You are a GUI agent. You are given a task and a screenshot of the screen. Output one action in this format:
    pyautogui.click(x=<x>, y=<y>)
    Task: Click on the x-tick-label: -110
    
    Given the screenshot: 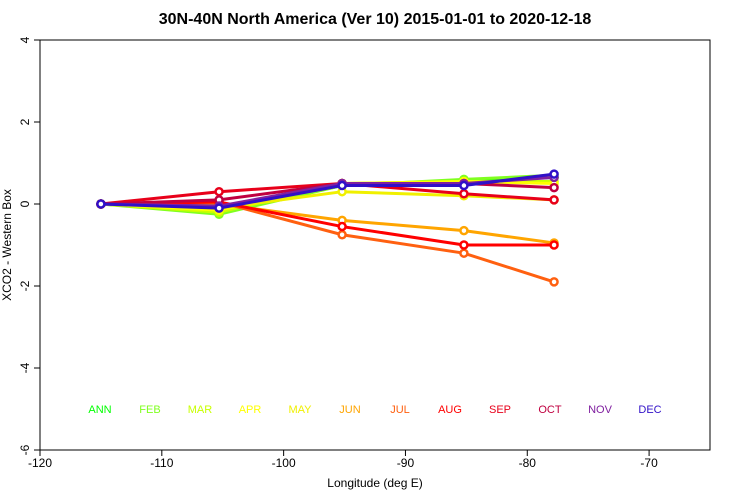 What is the action you would take?
    pyautogui.click(x=161, y=463)
    